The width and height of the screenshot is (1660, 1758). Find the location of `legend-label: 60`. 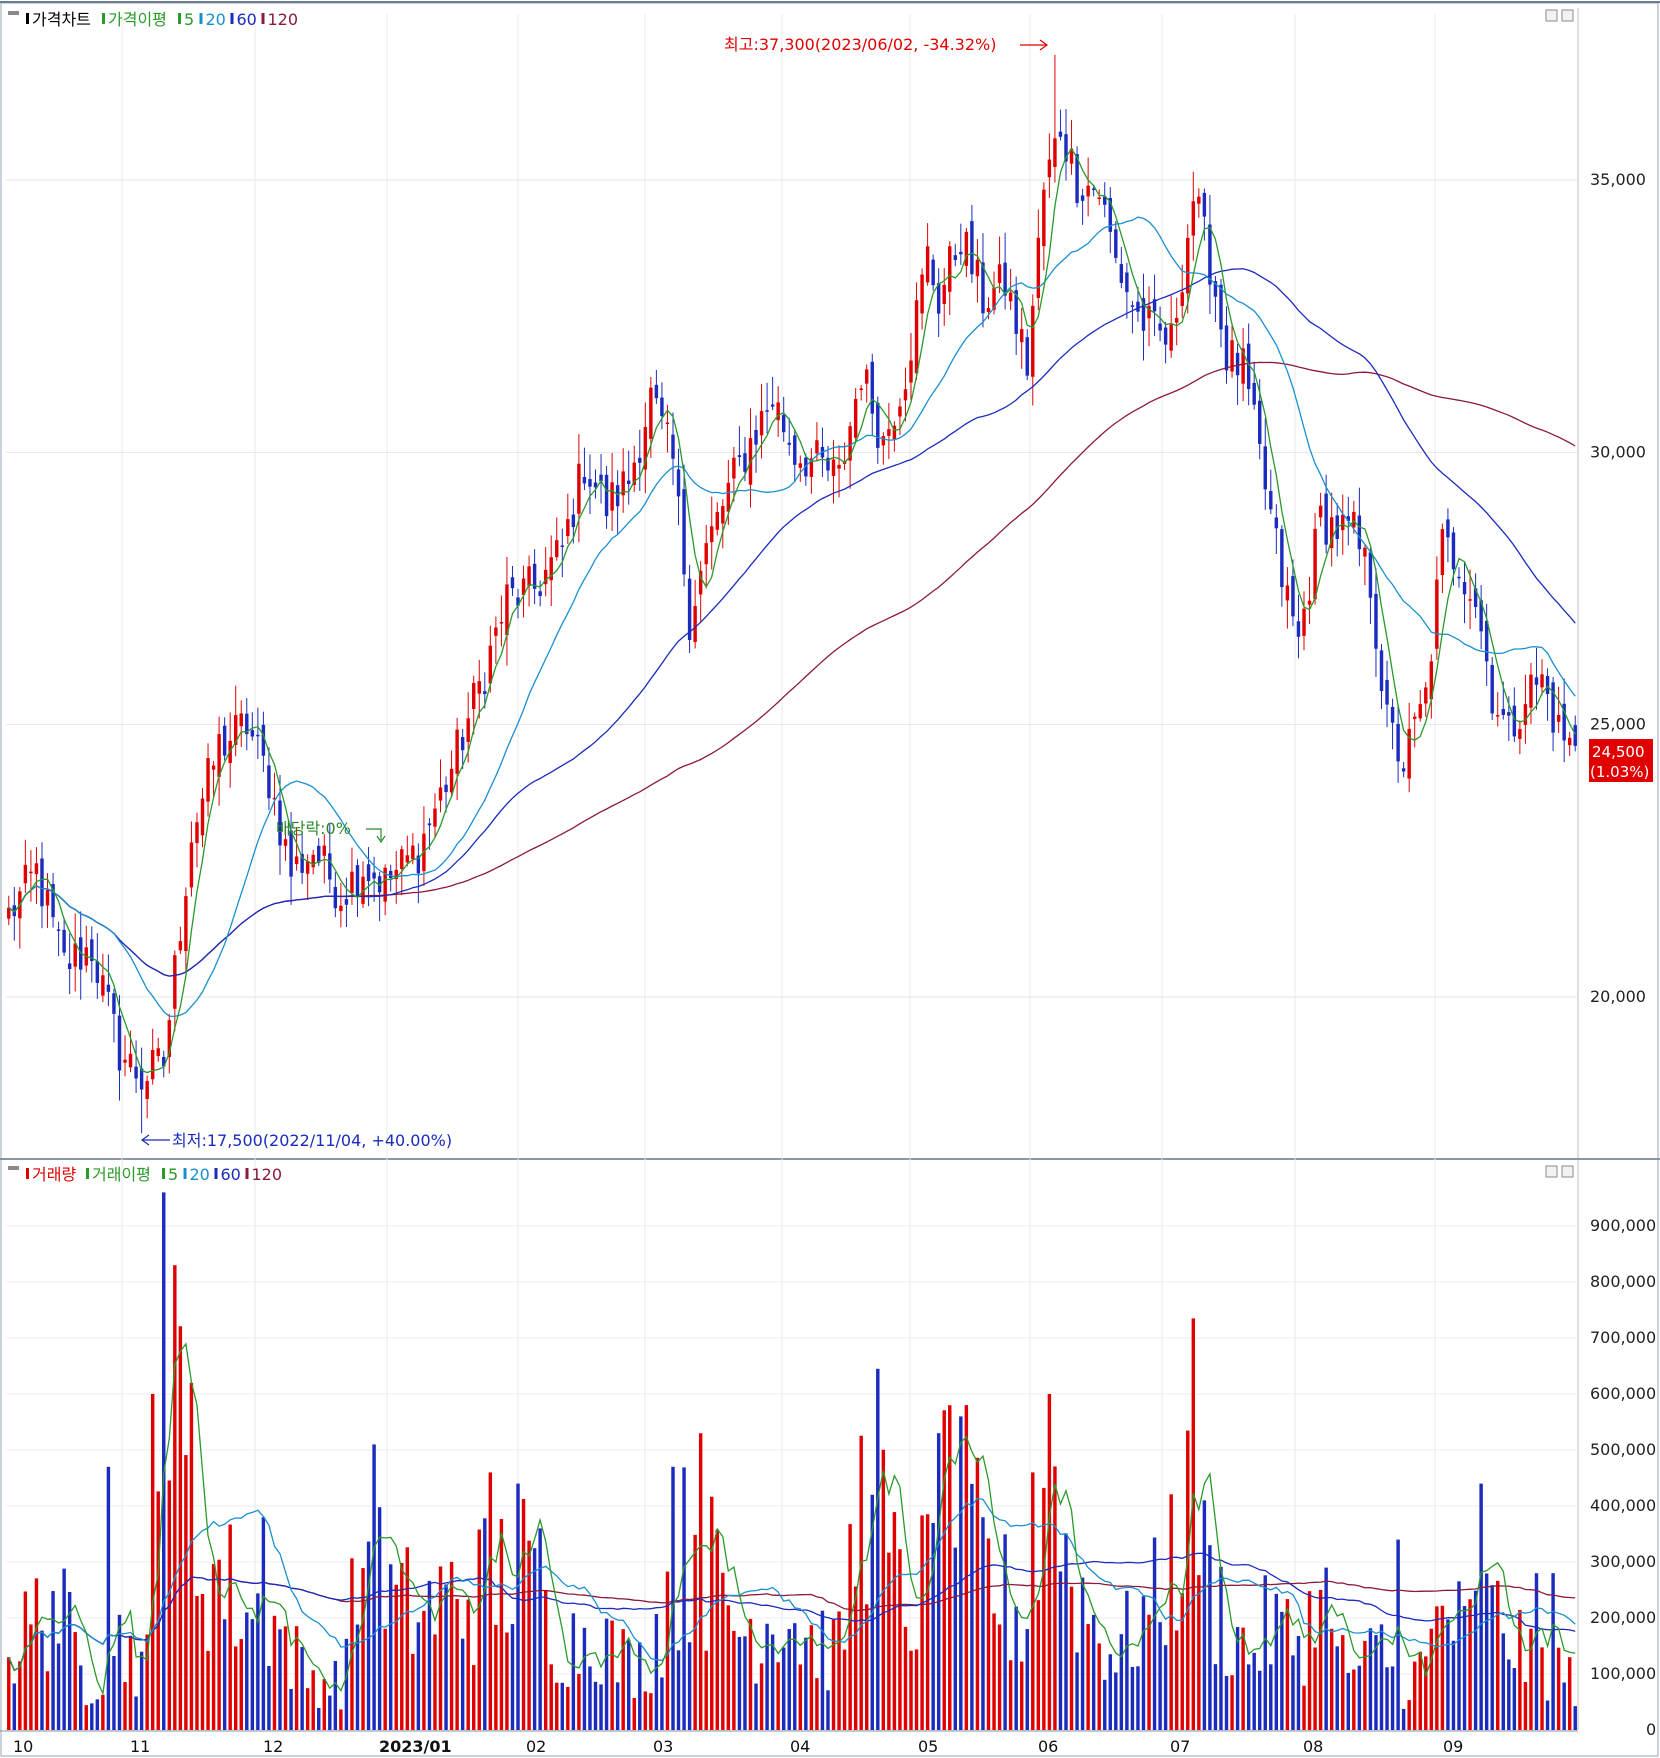

legend-label: 60 is located at coordinates (231, 1174).